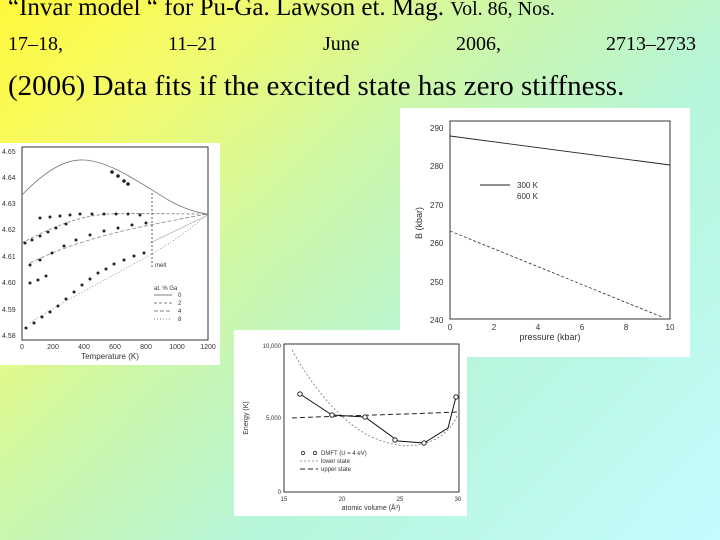  Describe the element at coordinates (84, 347) in the screenshot. I see `x-tick: 400` at that location.